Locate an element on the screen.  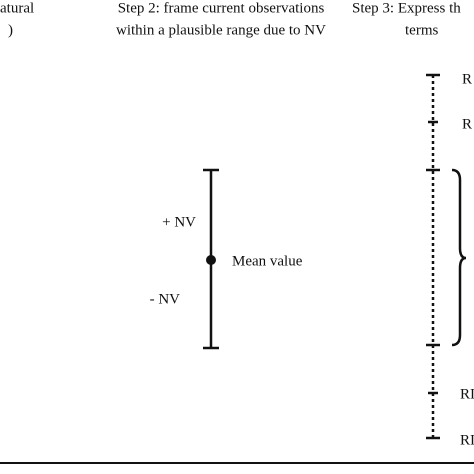
step2-title: Step 2: frame current observations is located at coordinates (221, 8).